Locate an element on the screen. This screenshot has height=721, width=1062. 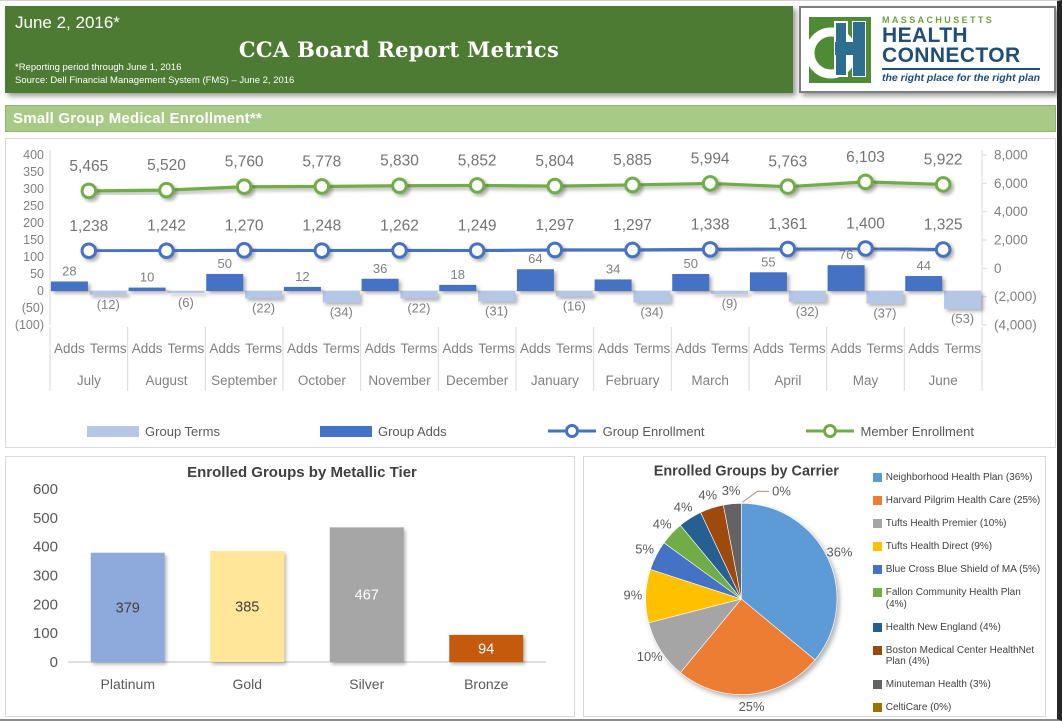
svg-text: 1,238 is located at coordinates (88, 226).